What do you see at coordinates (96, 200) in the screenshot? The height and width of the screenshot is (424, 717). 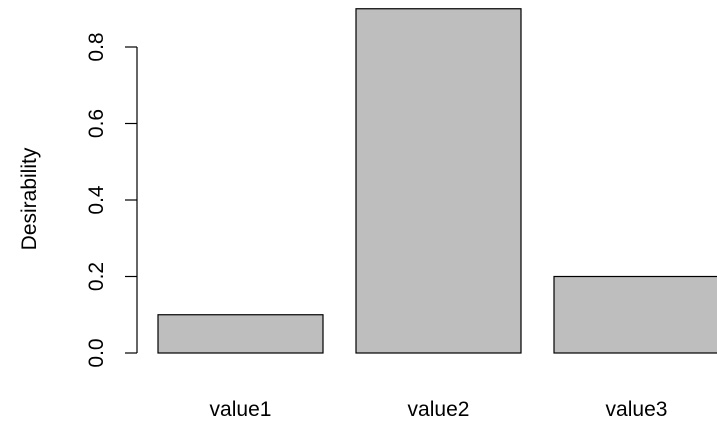 I see `y-tick-label: 0.4` at bounding box center [96, 200].